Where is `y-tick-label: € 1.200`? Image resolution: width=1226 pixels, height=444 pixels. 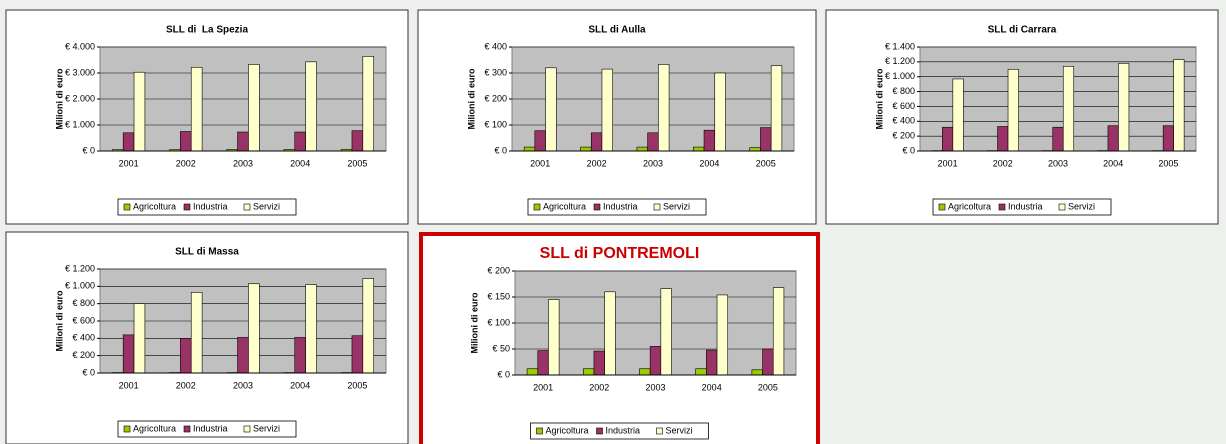 y-tick-label: € 1.200 is located at coordinates (900, 61).